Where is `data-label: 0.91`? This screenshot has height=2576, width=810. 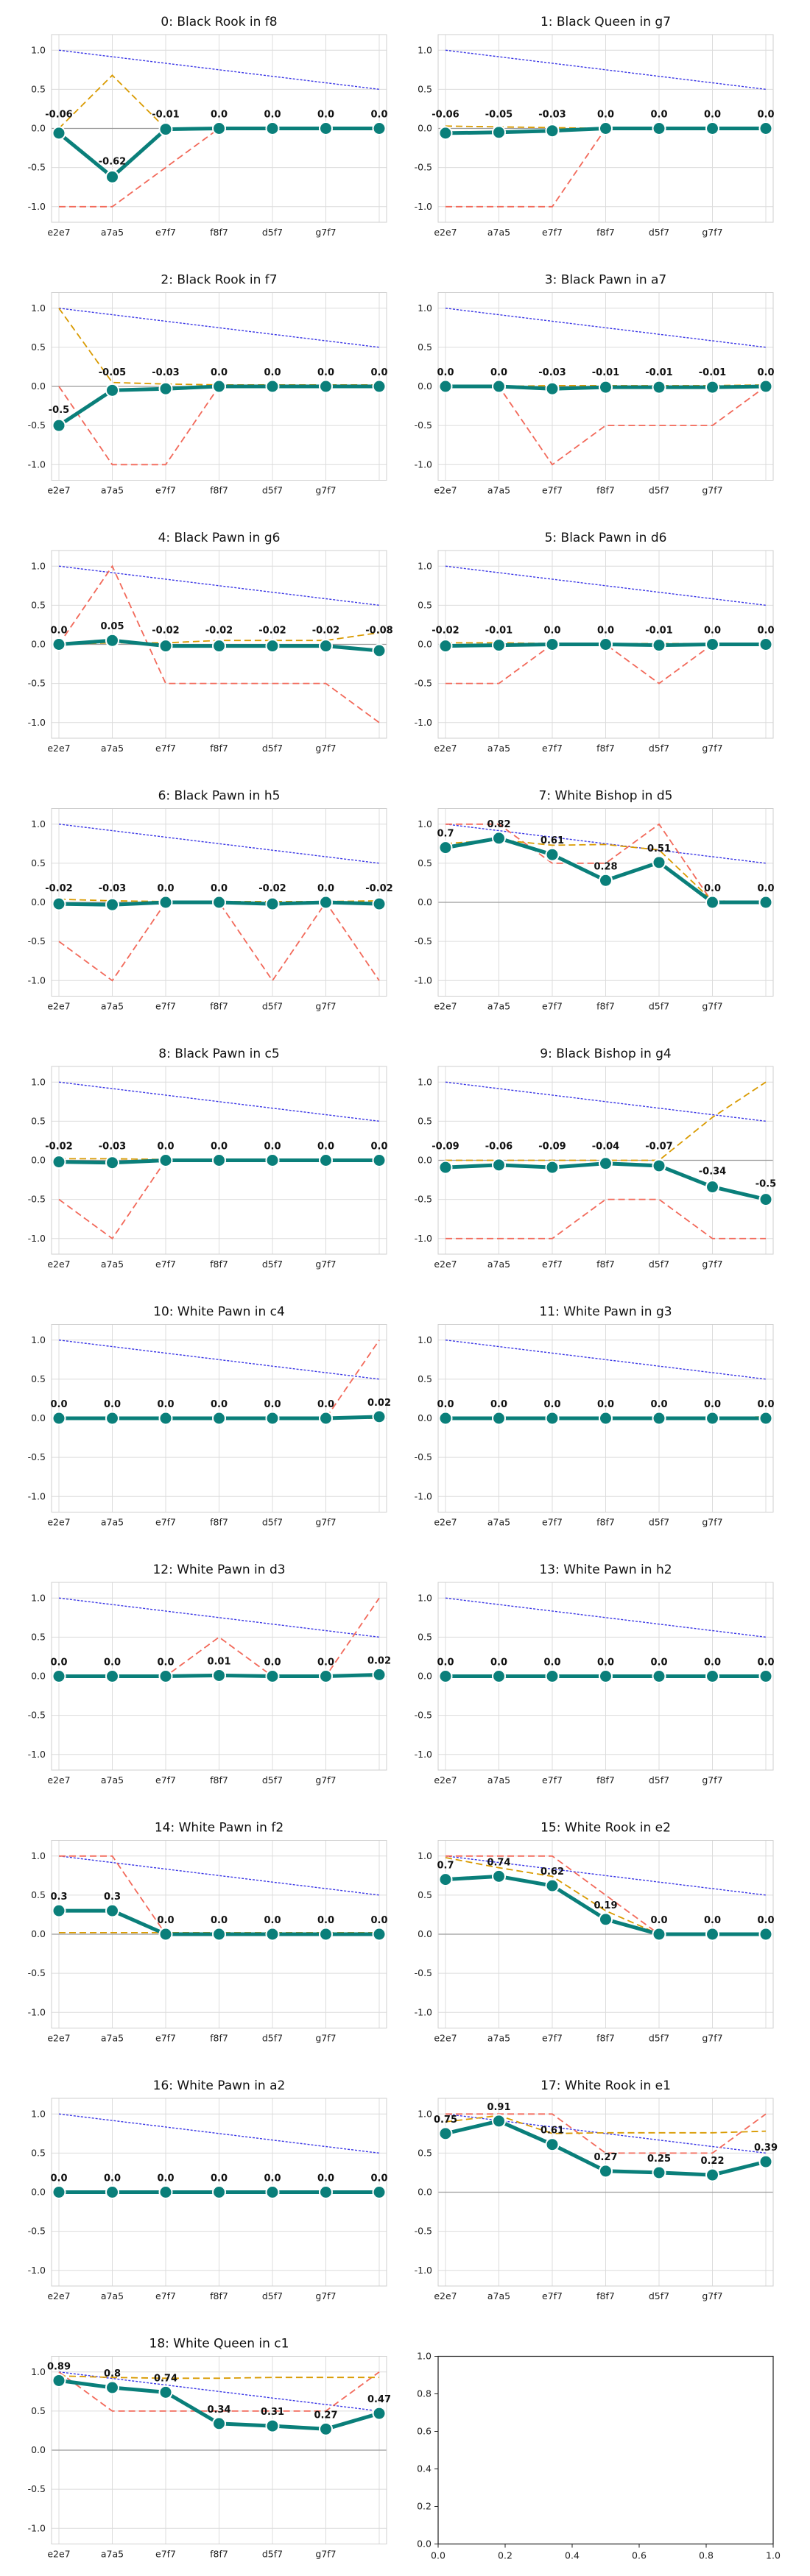
data-label: 0.91 is located at coordinates (498, 2107).